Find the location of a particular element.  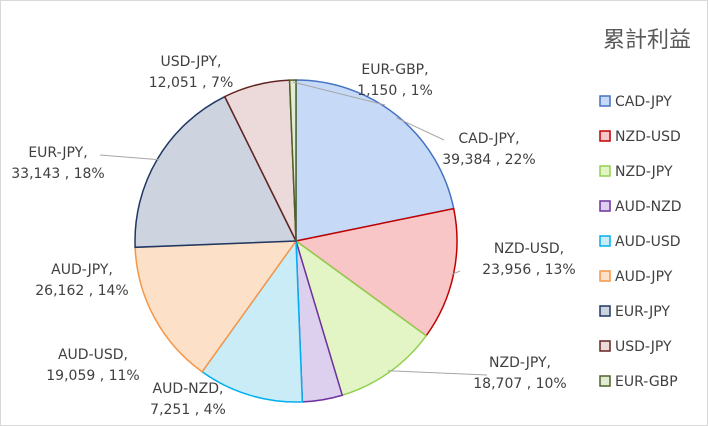

leader-line-eur-jpy is located at coordinates (129, 157).